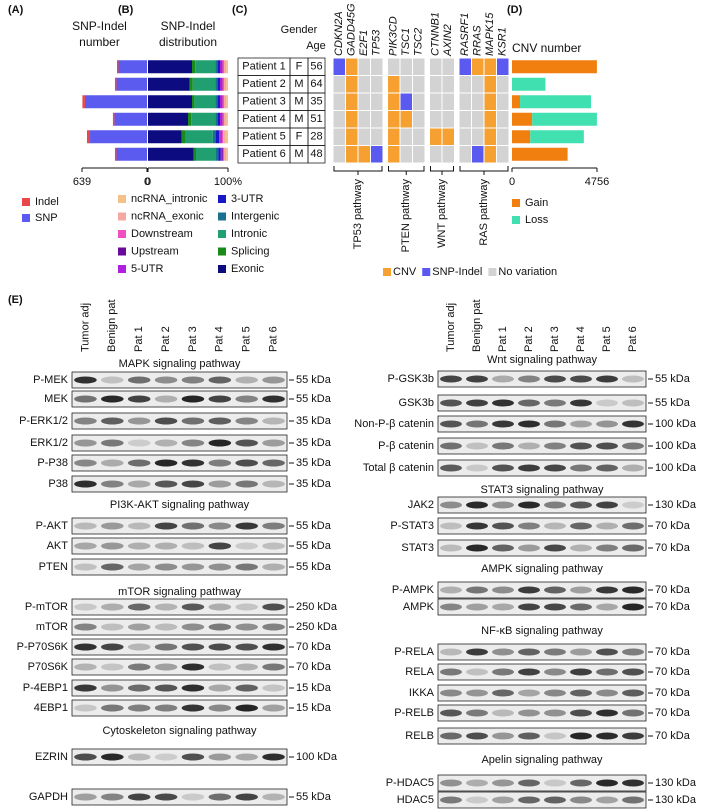 The image size is (709, 809). I want to click on legend-label: ncRNA_intronic, so click(169, 199).